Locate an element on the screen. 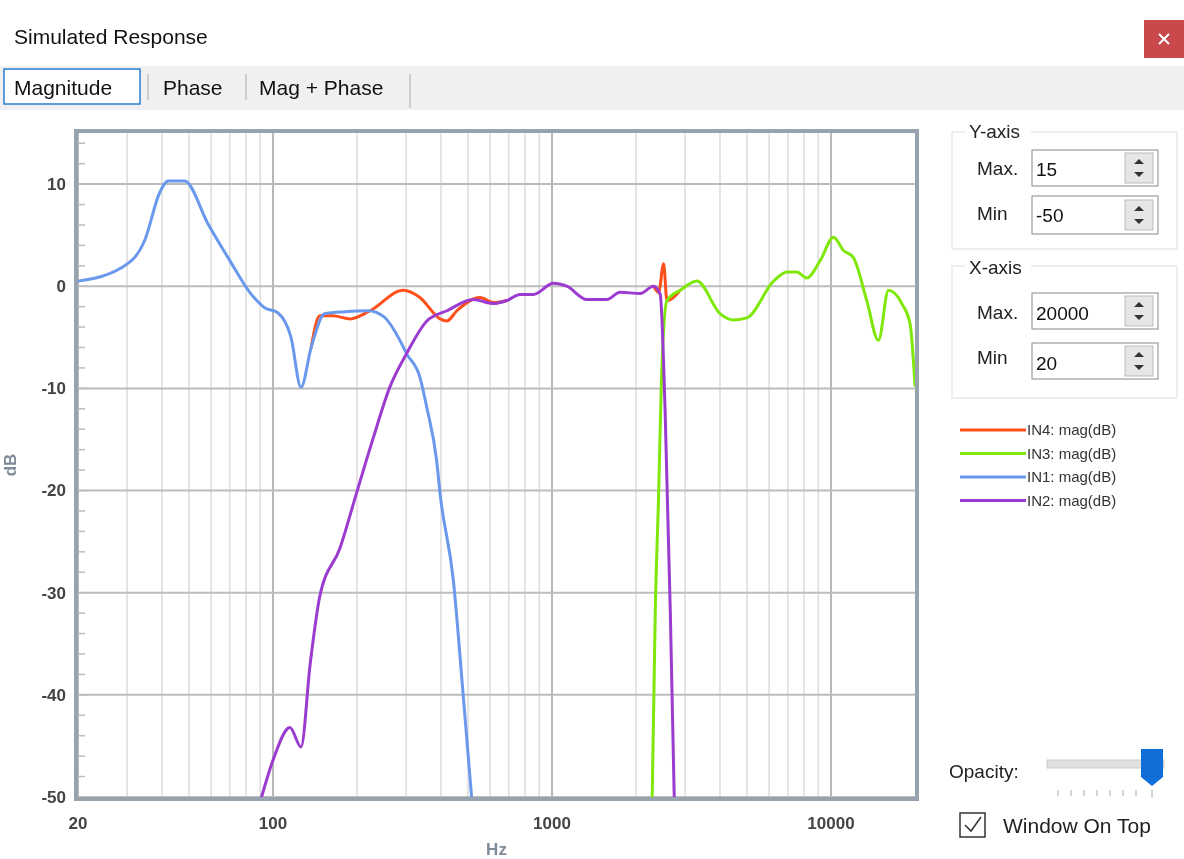 The width and height of the screenshot is (1184, 859). text: 15 is located at coordinates (1047, 169).